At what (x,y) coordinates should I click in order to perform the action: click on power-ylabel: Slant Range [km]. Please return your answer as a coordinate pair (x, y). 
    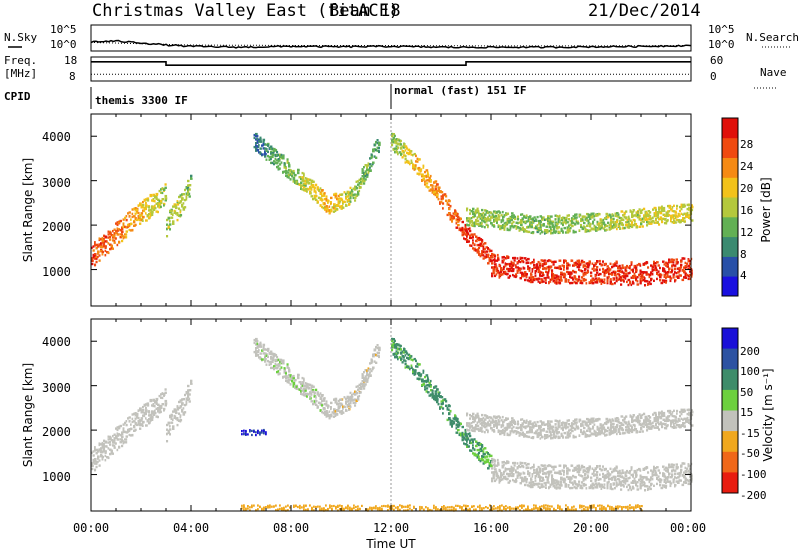
    Looking at the image, I should click on (28, 210).